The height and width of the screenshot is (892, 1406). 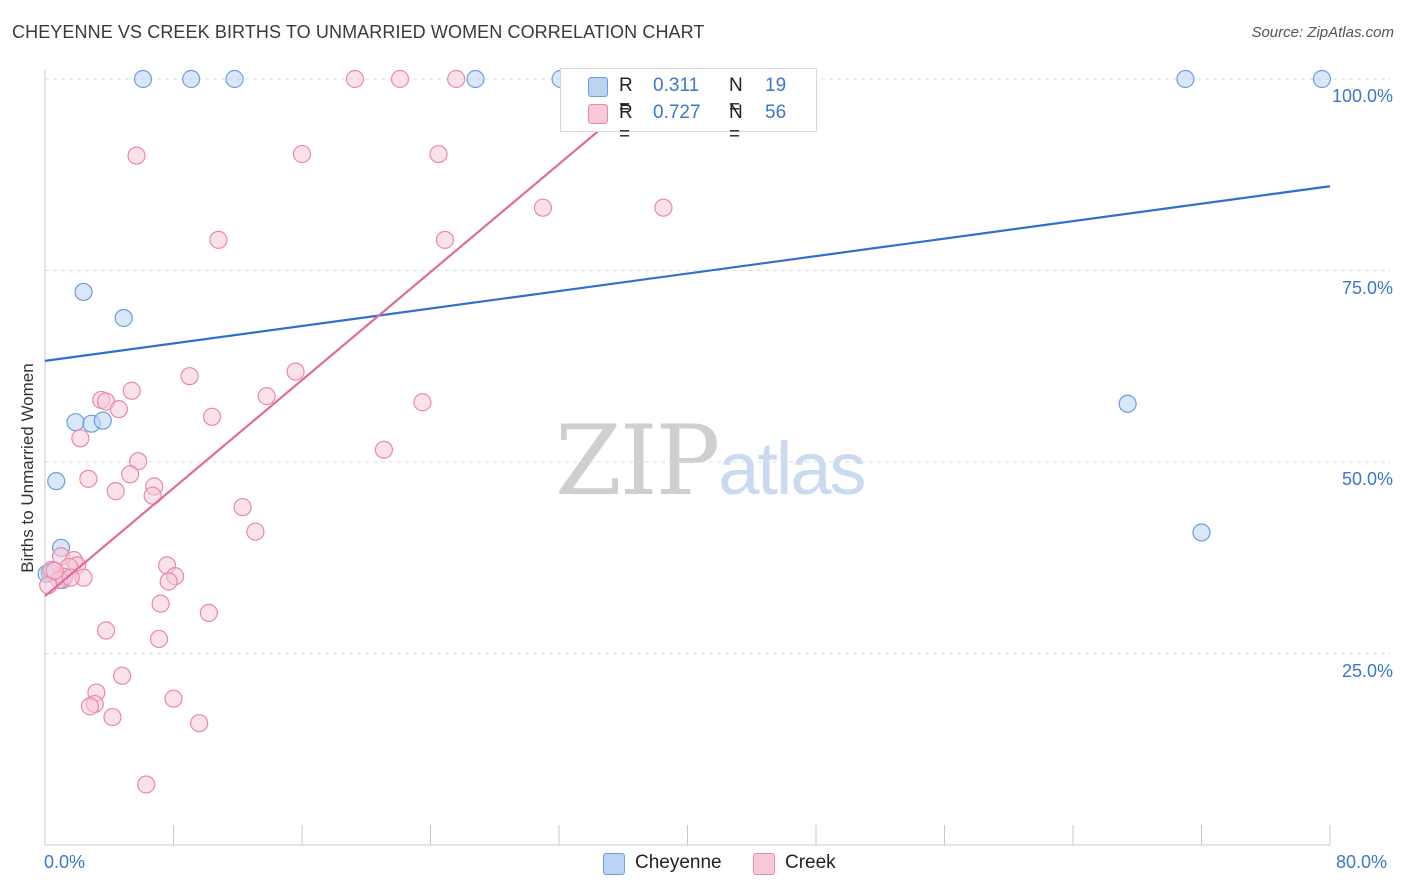 What do you see at coordinates (1362, 862) in the screenshot?
I see `x-tick-label-max: 80.0%` at bounding box center [1362, 862].